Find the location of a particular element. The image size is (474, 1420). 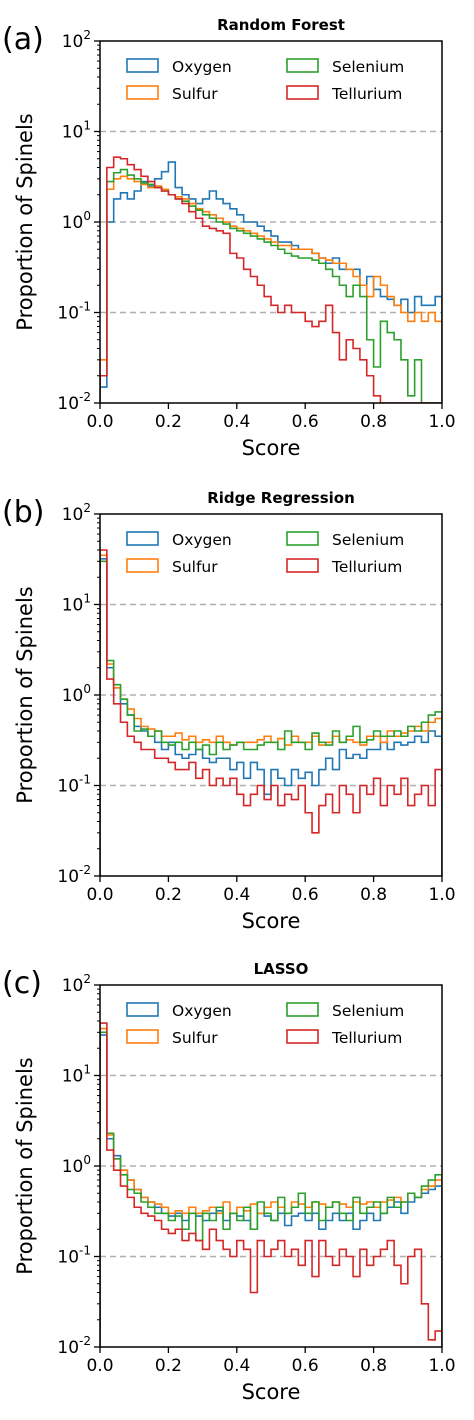

series-selenium-line is located at coordinates (271, 285).